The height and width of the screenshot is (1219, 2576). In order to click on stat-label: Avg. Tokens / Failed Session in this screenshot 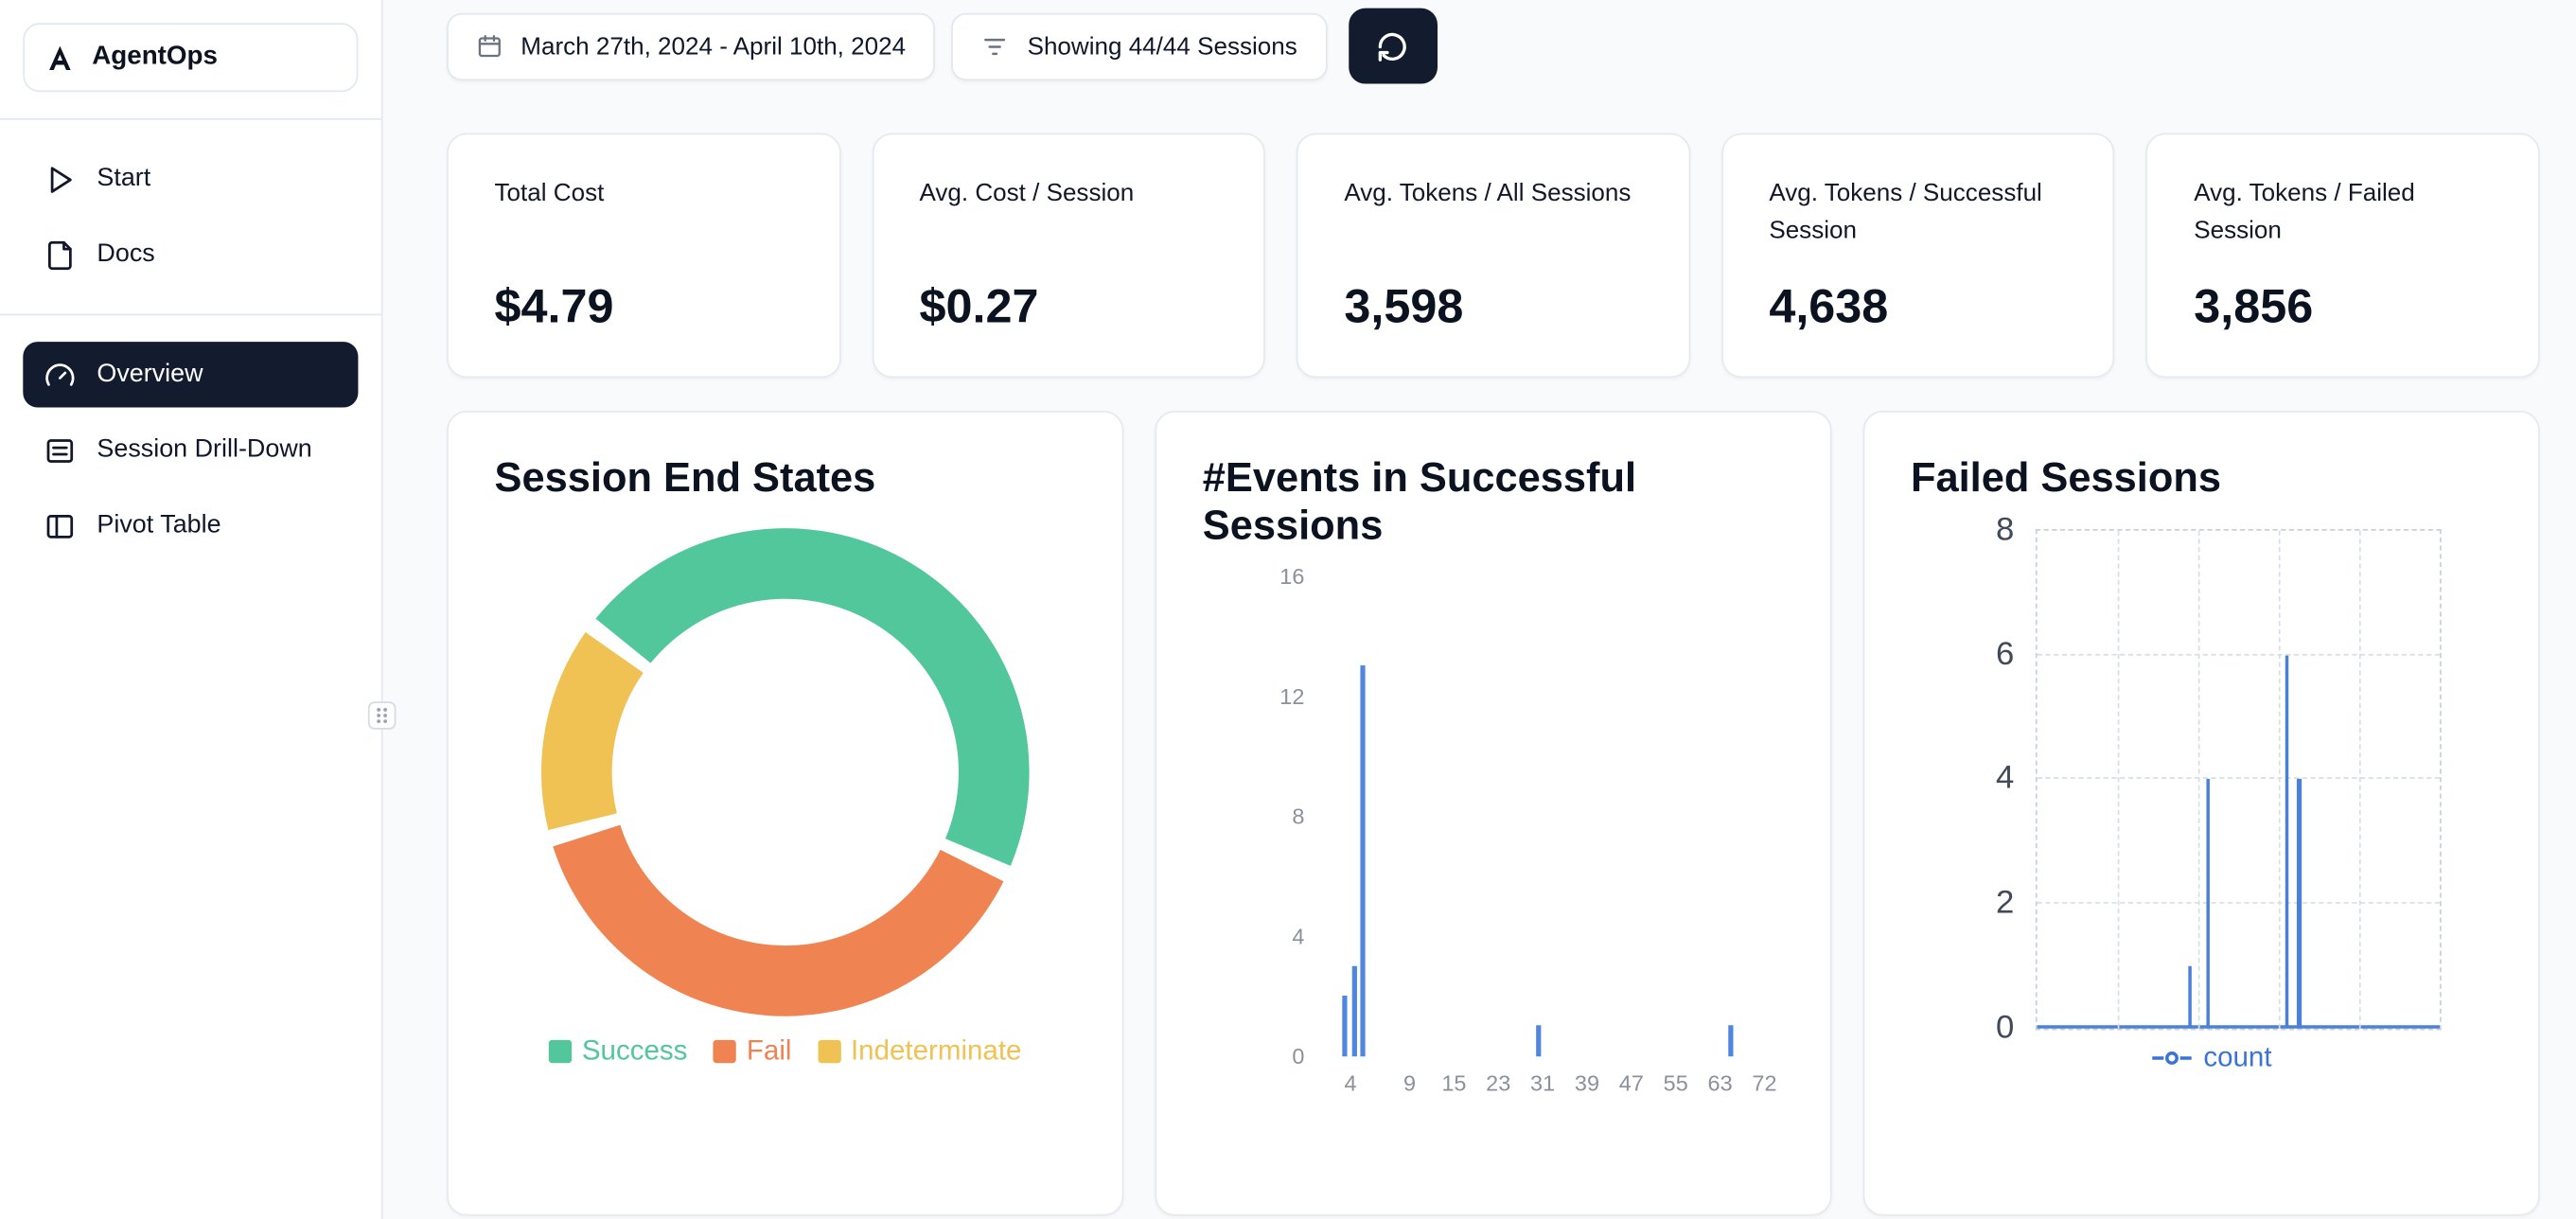, I will do `click(2304, 211)`.